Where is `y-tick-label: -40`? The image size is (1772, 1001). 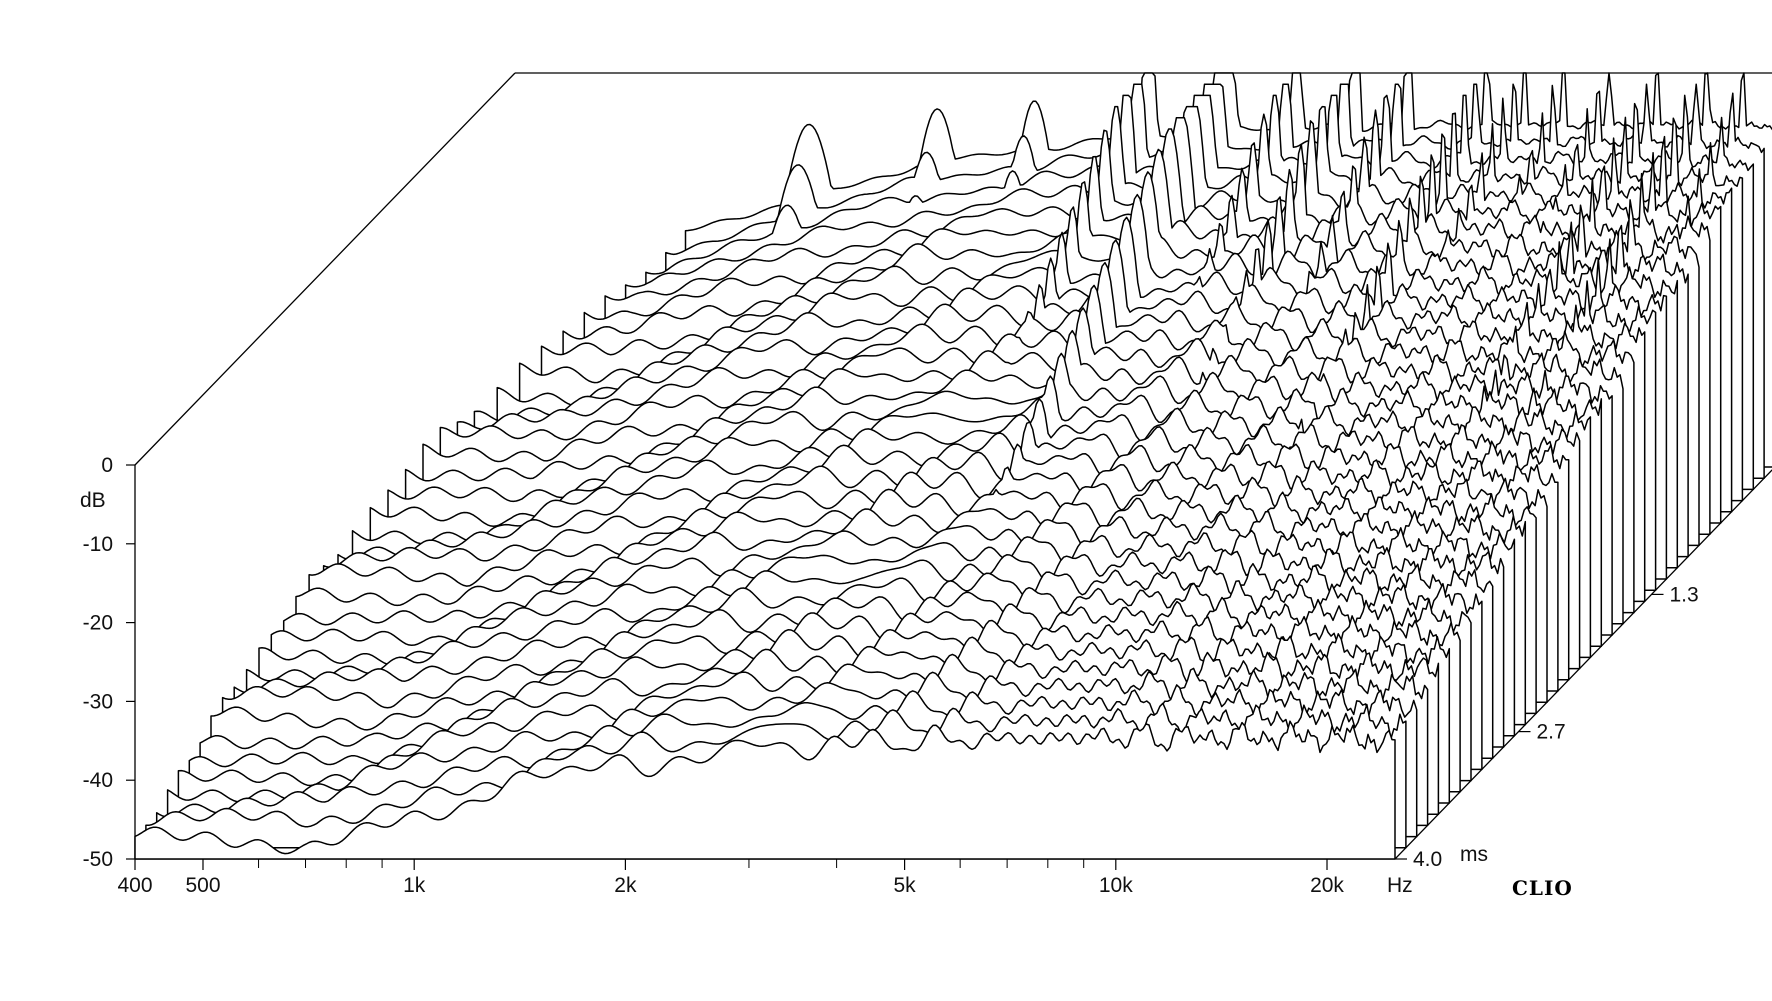
y-tick-label: -40 is located at coordinates (98, 780).